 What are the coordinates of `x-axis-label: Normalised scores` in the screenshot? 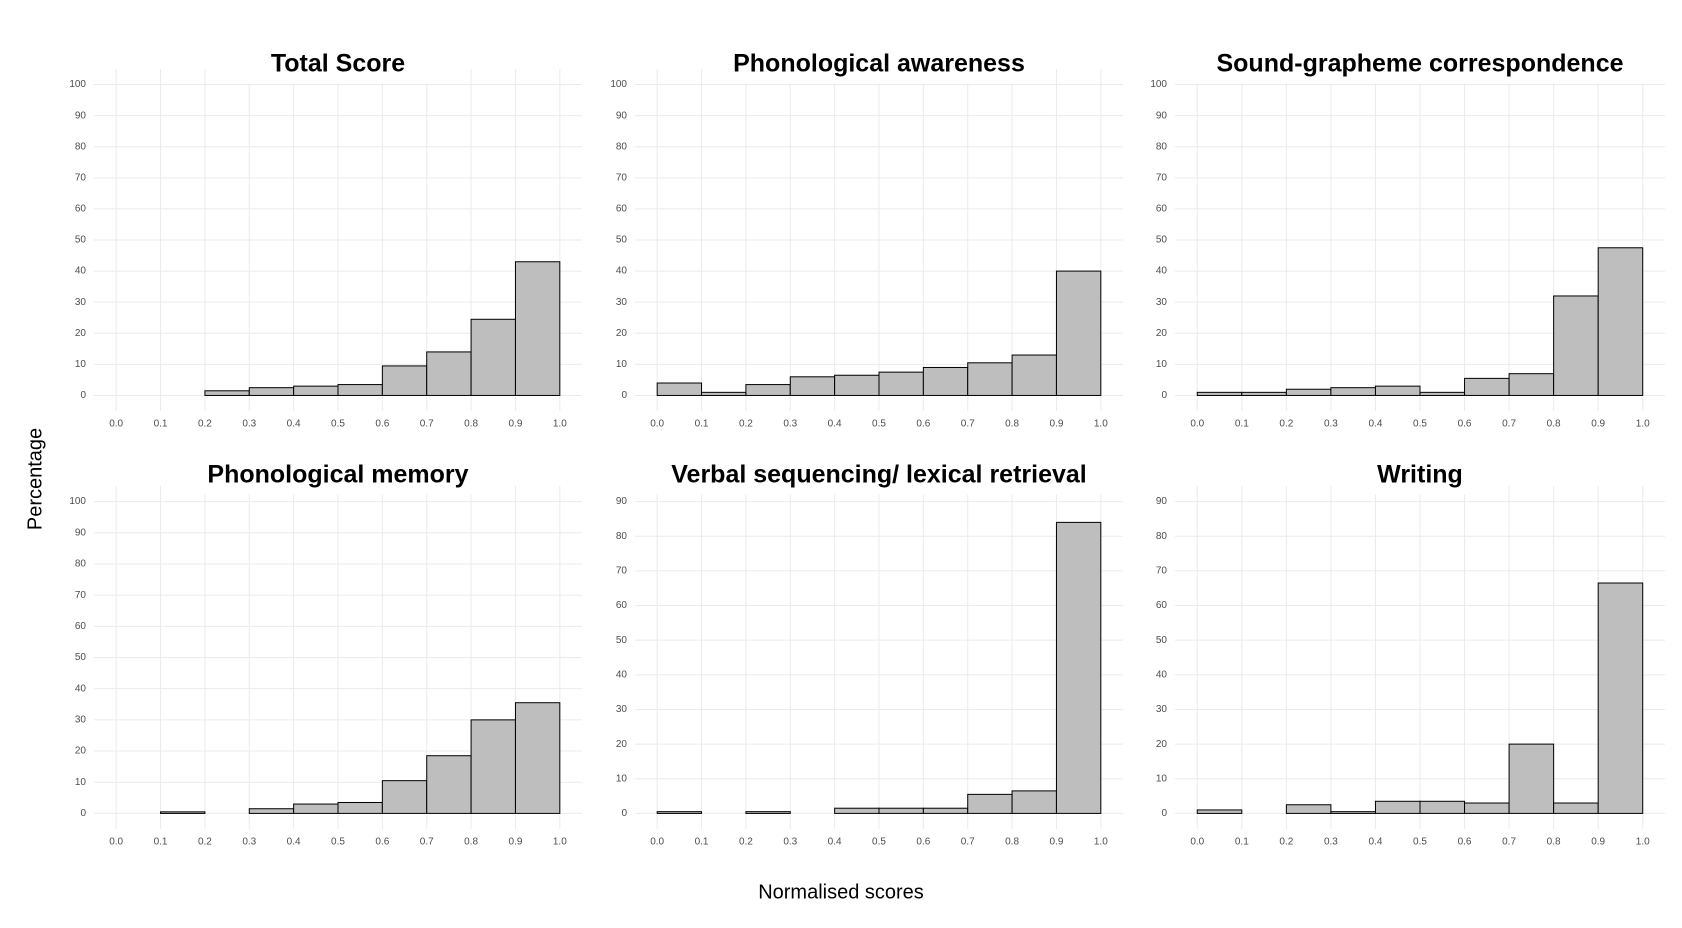 It's located at (841, 892).